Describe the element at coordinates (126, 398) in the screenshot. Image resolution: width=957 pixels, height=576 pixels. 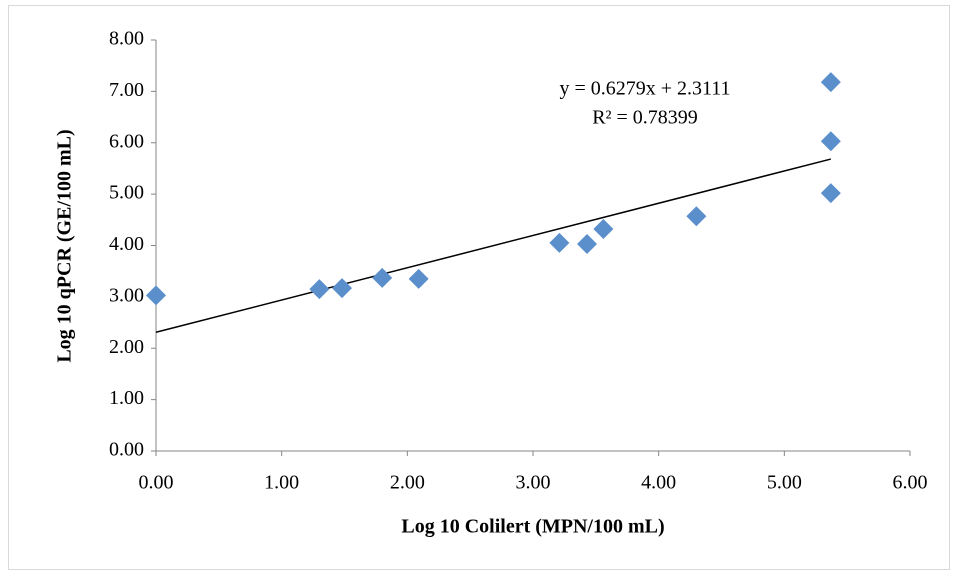
I see `y-tick-label: 1.00` at that location.